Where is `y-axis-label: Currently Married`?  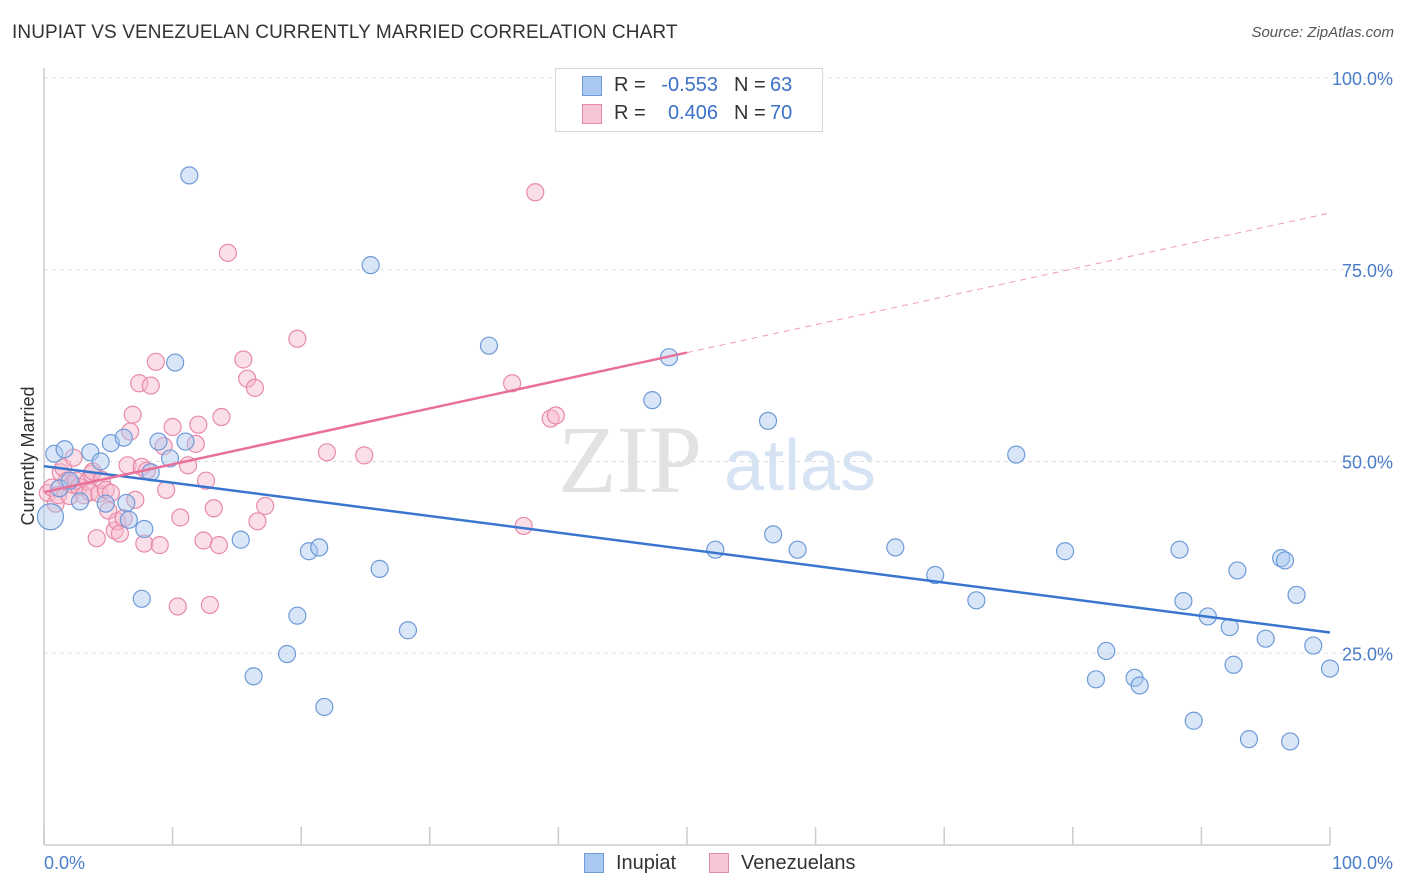 y-axis-label: Currently Married is located at coordinates (28, 455).